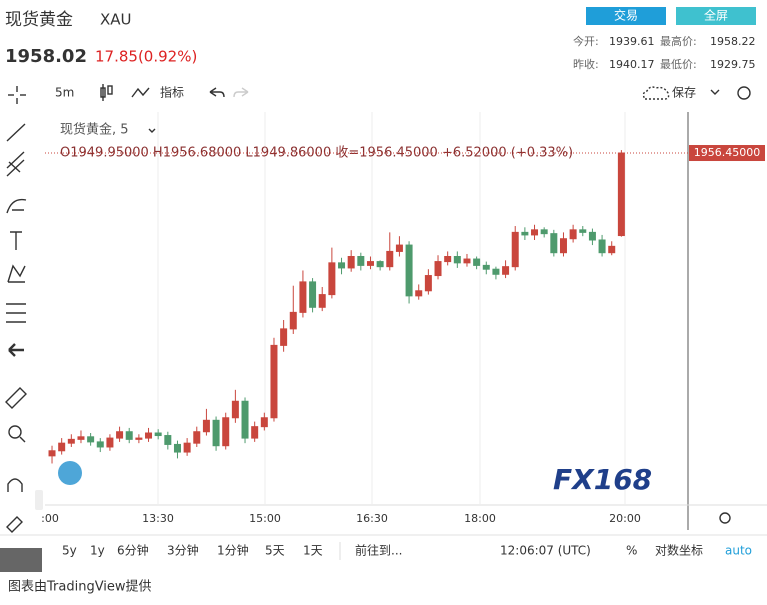  Describe the element at coordinates (69, 551) in the screenshot. I see `range-button: 5y` at that location.